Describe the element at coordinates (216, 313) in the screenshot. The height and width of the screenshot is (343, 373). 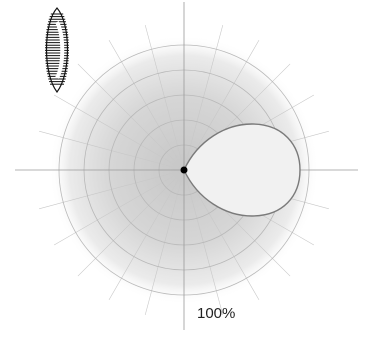
I see `scale-label: 100%` at that location.